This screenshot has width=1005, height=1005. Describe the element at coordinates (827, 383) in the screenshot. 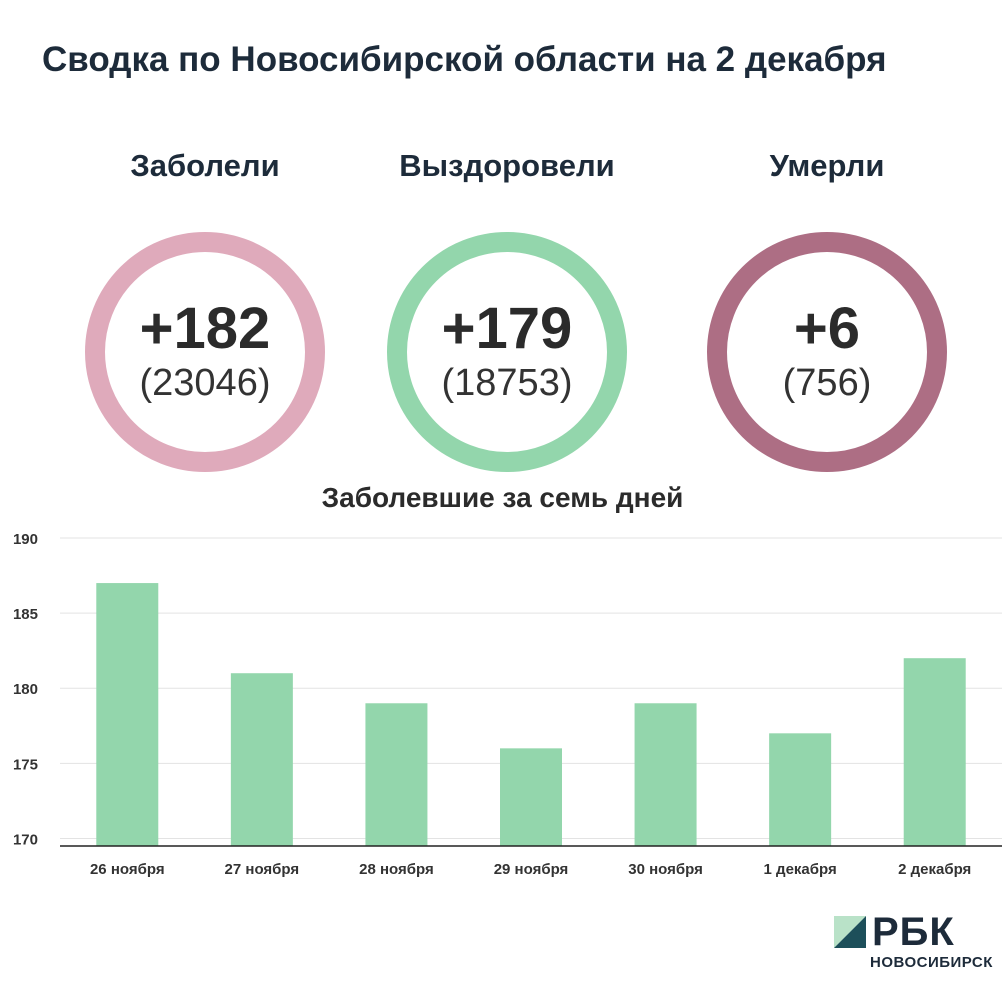

I see `stat-deaths-total: (756)` at that location.